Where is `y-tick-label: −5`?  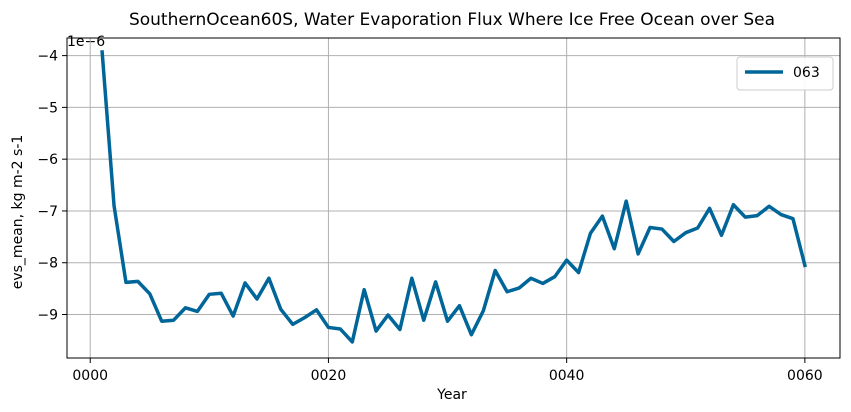 y-tick-label: −5 is located at coordinates (47, 108).